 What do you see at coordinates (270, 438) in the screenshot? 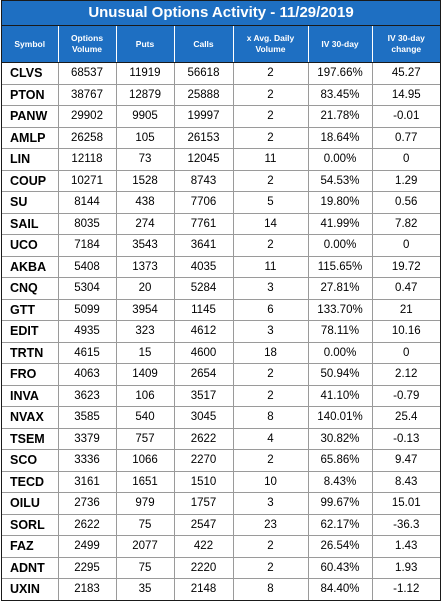
I see `avg-daily-volume-cell: 4` at bounding box center [270, 438].